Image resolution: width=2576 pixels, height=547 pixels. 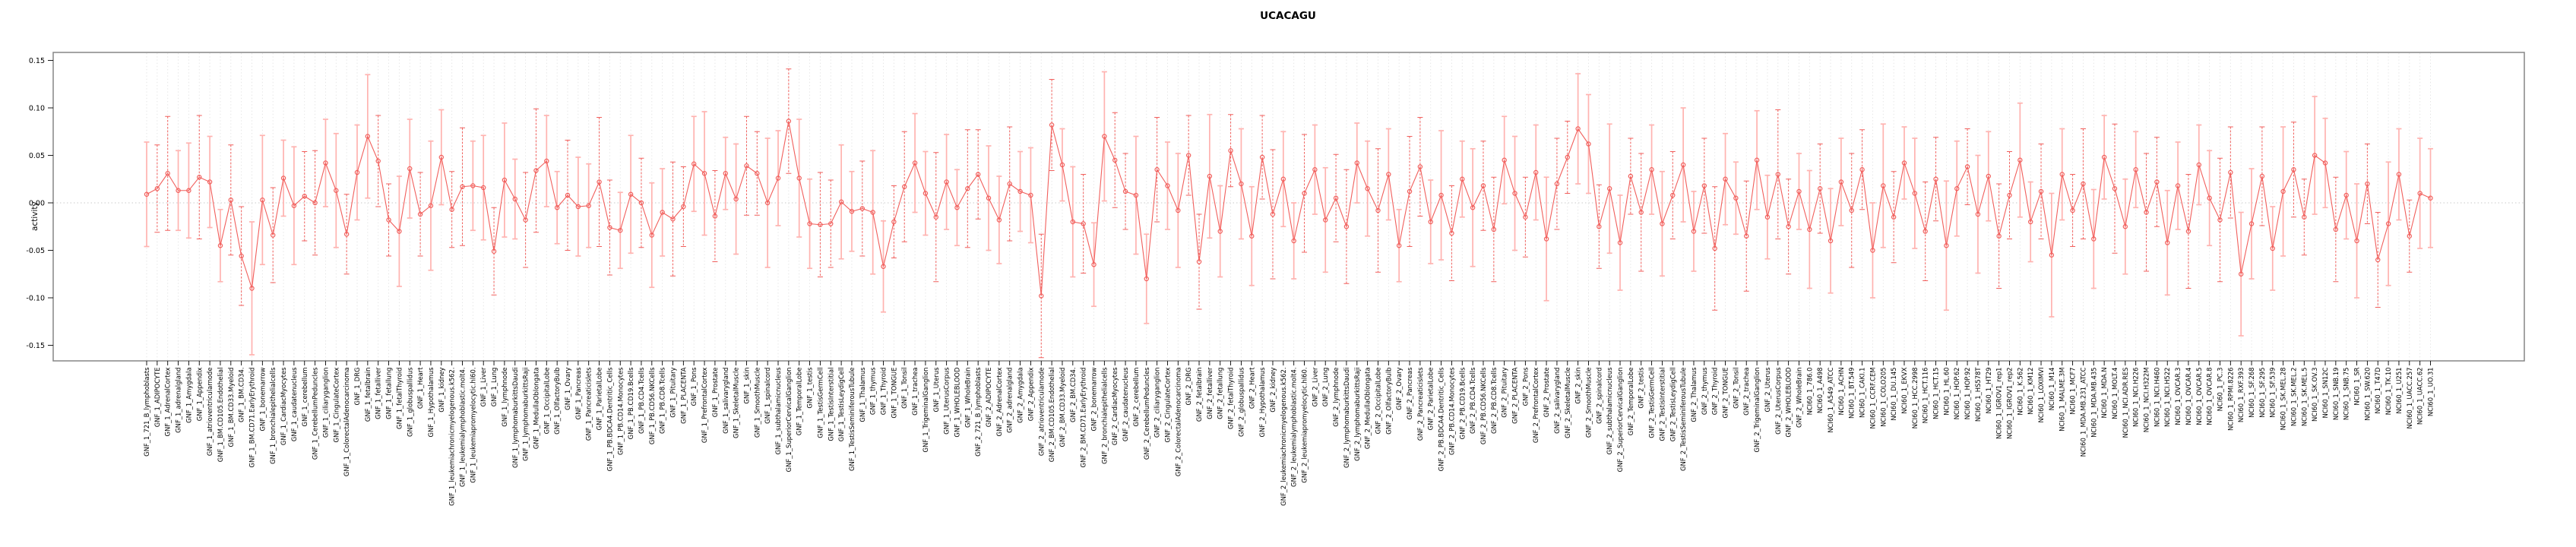 What do you see at coordinates (988, 398) in the screenshot?
I see `x-tick-label: GNF_2_ADIPOCYTE` at bounding box center [988, 398].